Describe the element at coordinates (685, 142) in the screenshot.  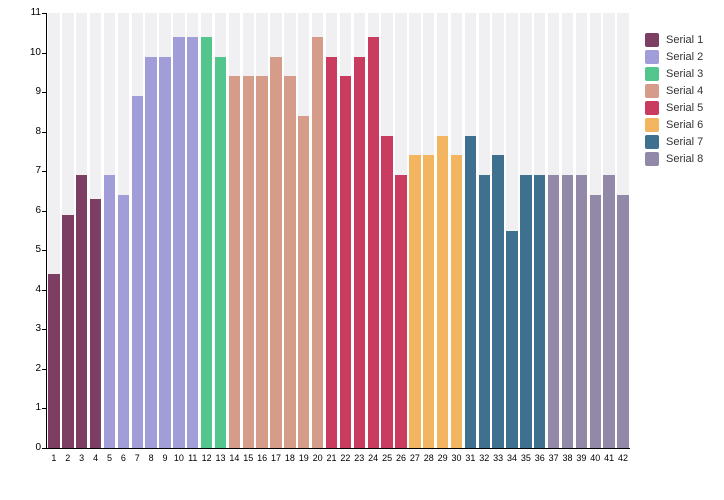
I see `legend-label: Serial 7` at that location.